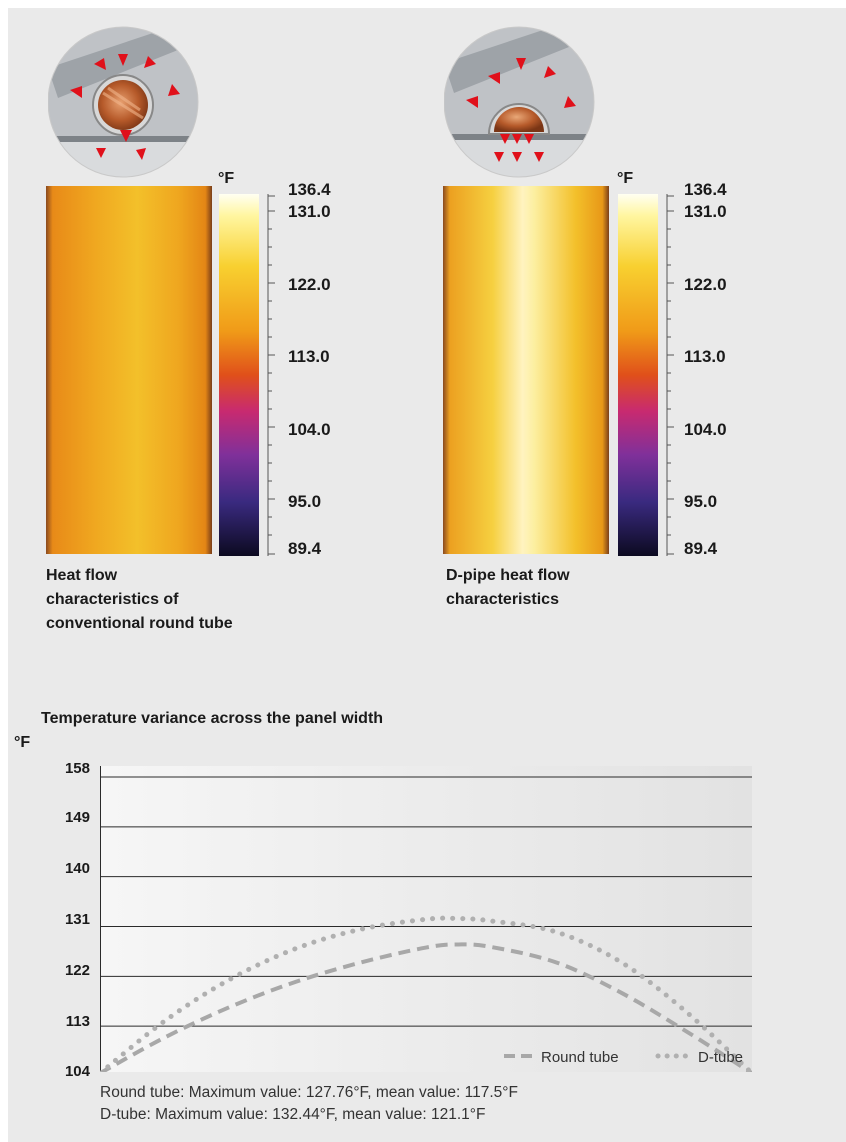 This screenshot has height=1142, width=846. Describe the element at coordinates (226, 178) in the screenshot. I see `round-tube-scale-unit: °F` at that location.